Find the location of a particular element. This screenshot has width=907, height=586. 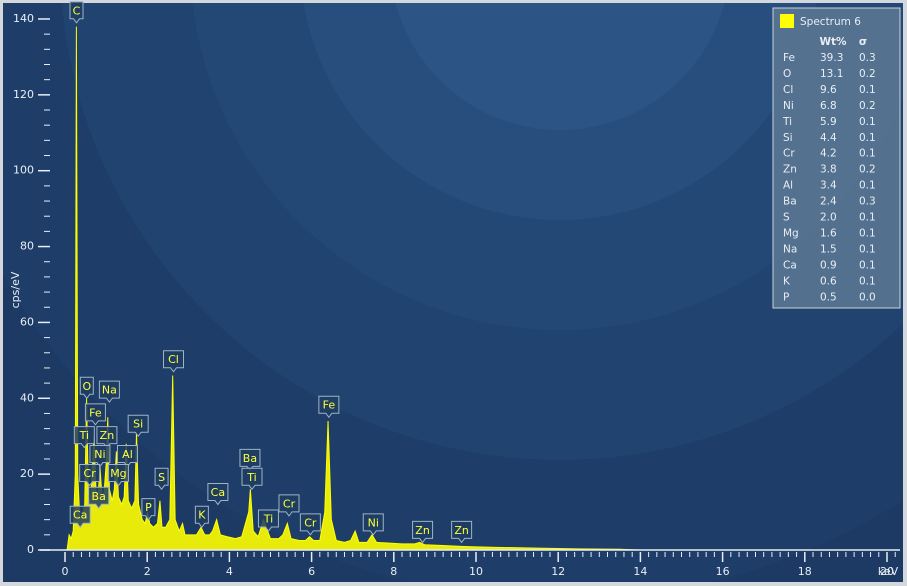

weight-percent: 3.4 is located at coordinates (828, 186).